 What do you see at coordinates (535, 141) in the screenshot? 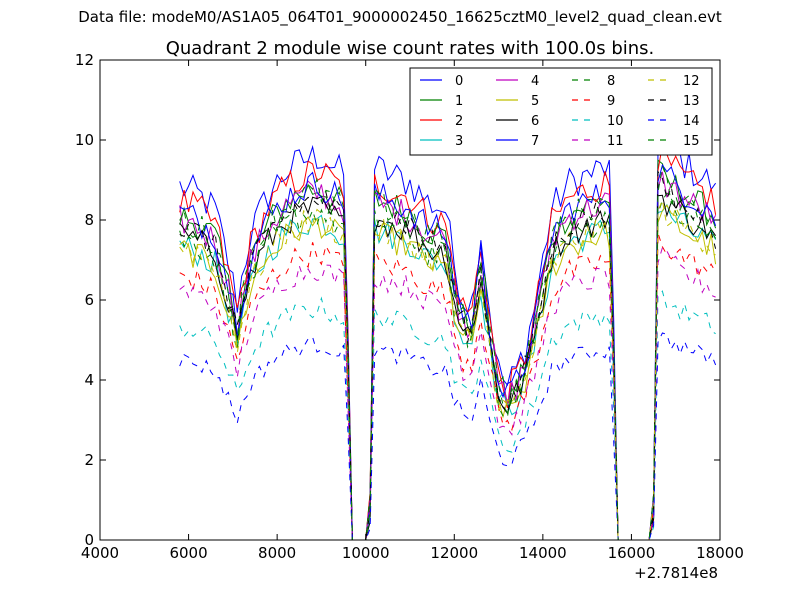
I see `legend-label-7: 7` at bounding box center [535, 141].